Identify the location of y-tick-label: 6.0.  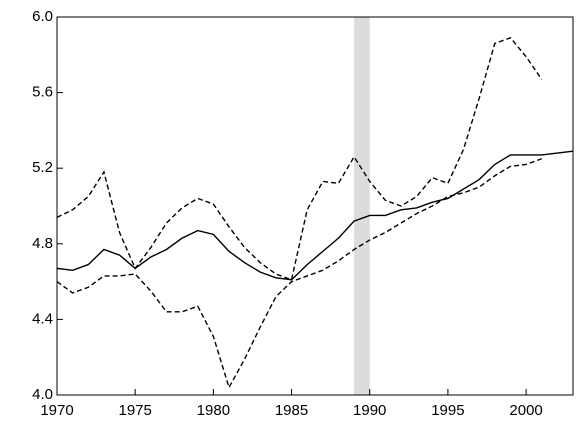
(42, 16).